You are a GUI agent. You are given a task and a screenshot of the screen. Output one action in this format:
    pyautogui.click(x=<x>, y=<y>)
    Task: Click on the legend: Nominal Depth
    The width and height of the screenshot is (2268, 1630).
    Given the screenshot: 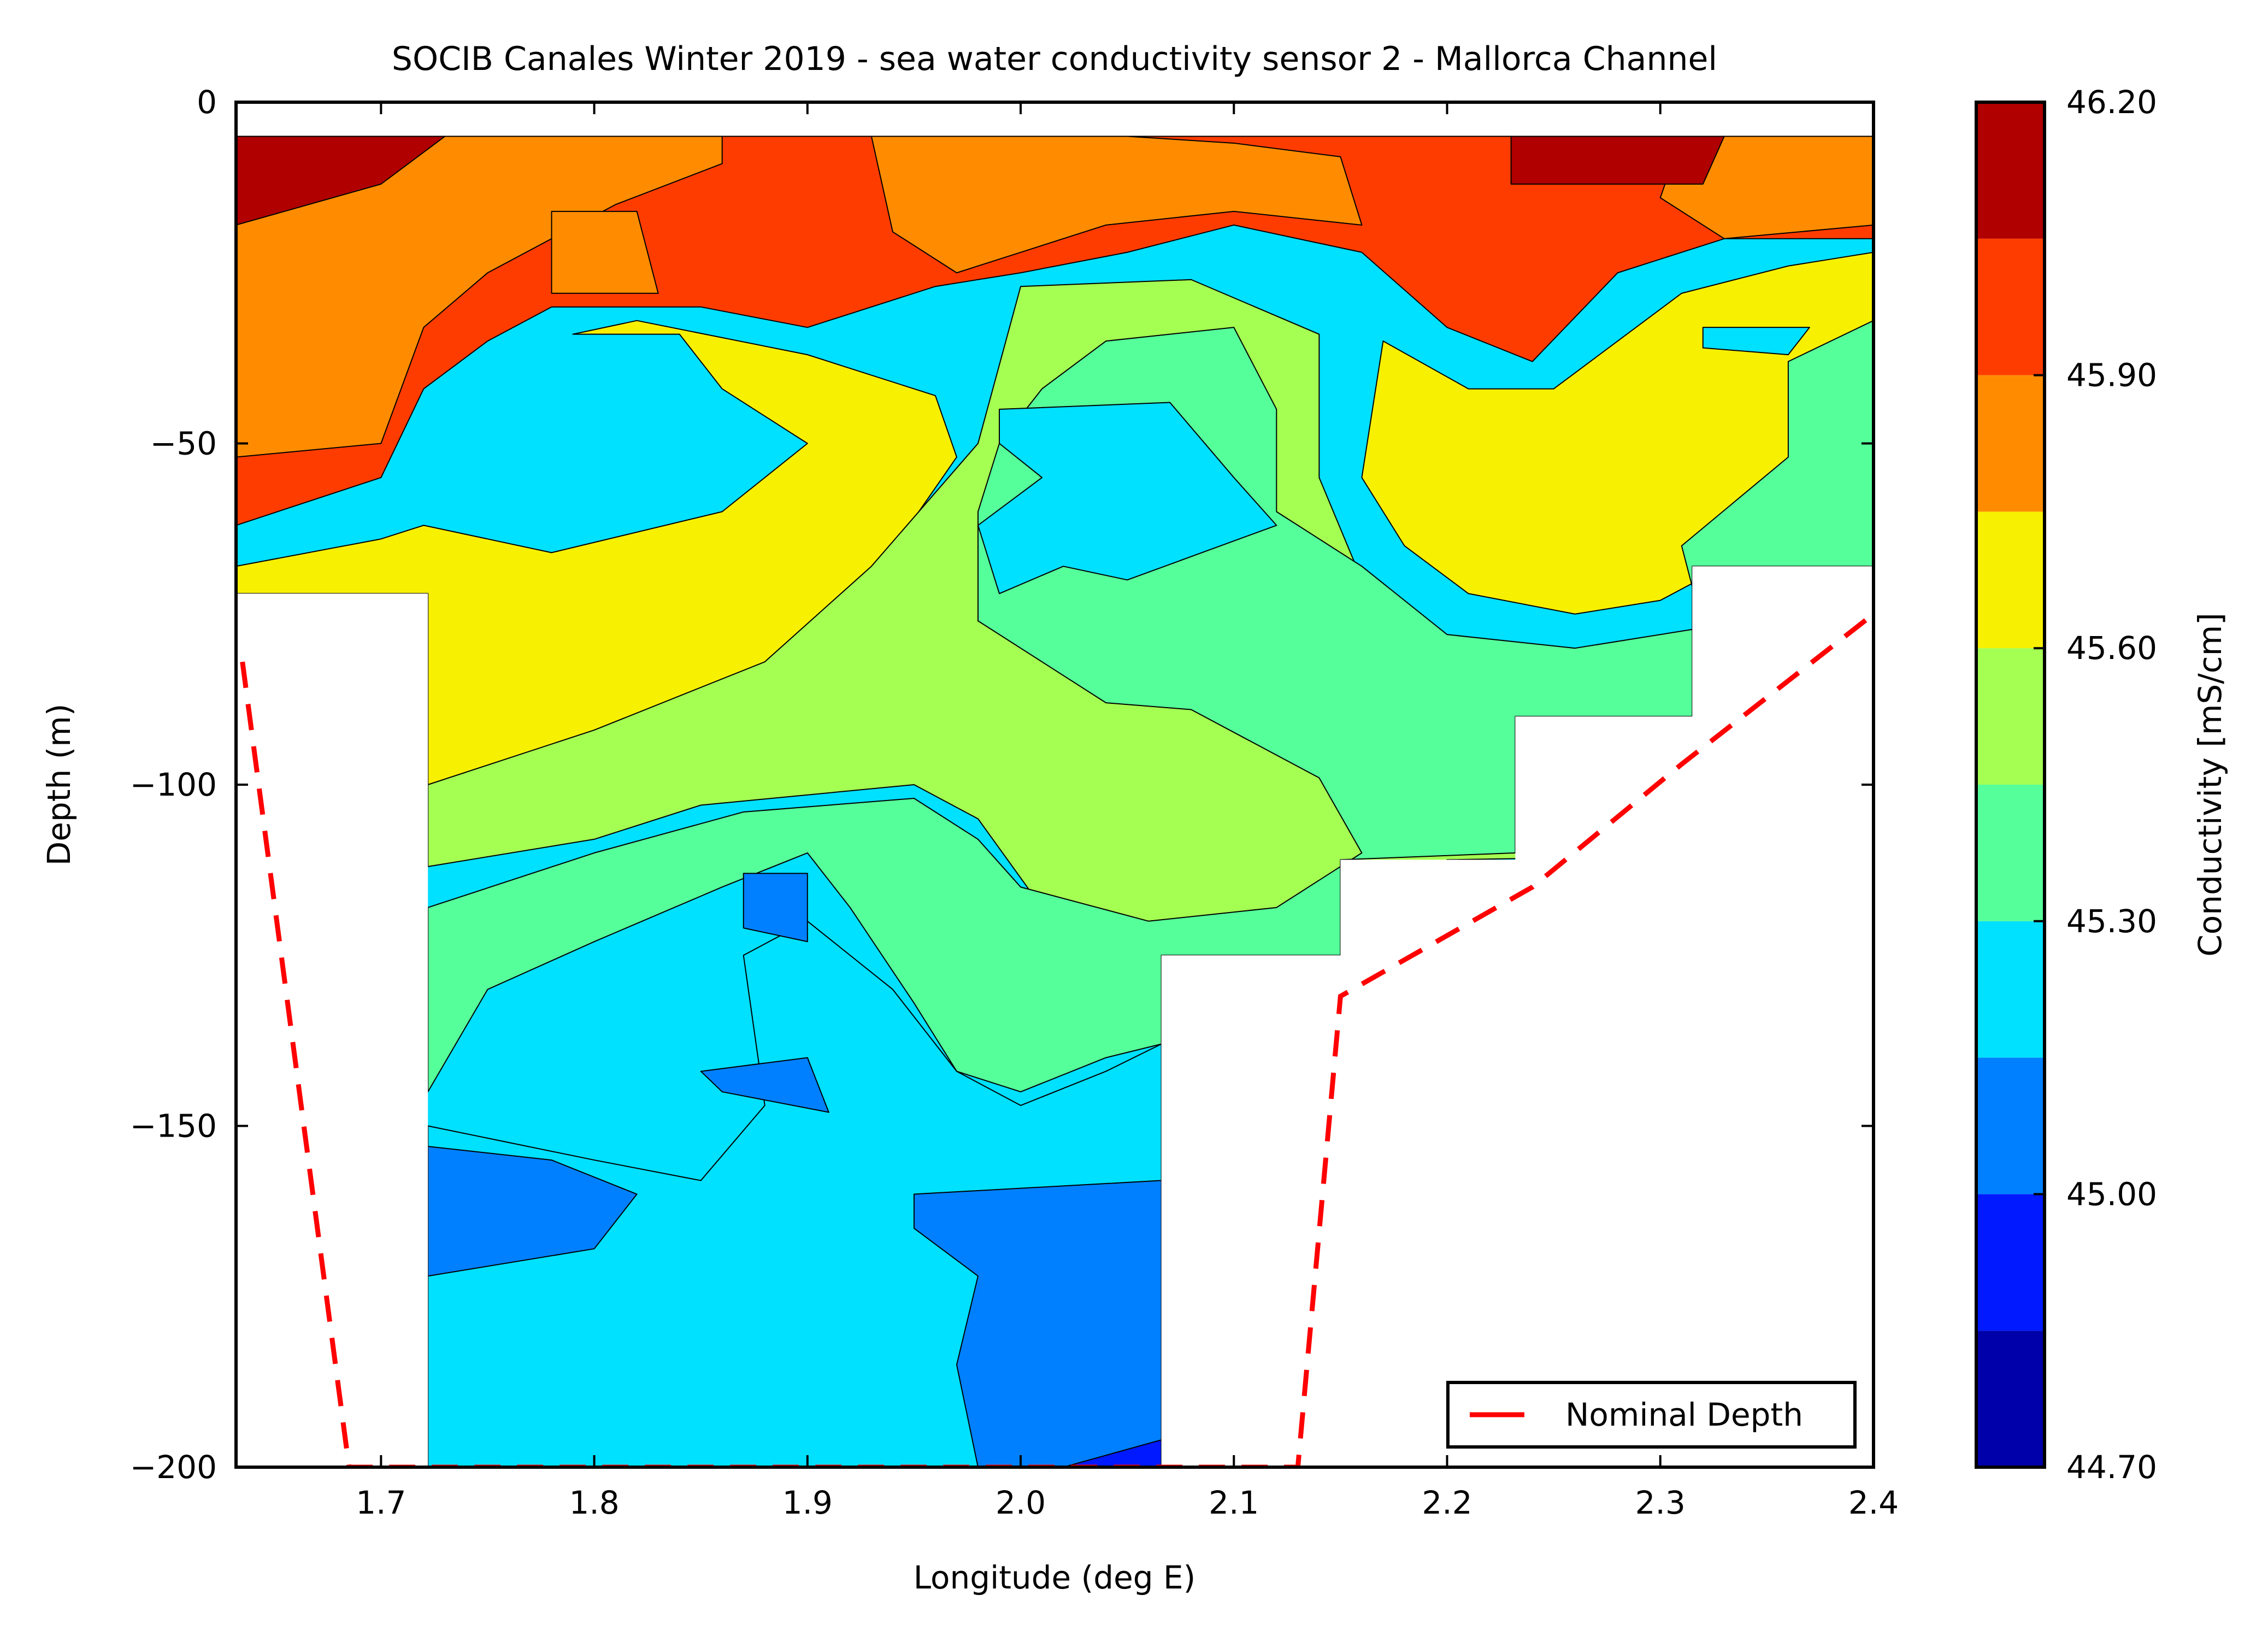 What is the action you would take?
    pyautogui.click(x=1651, y=1415)
    